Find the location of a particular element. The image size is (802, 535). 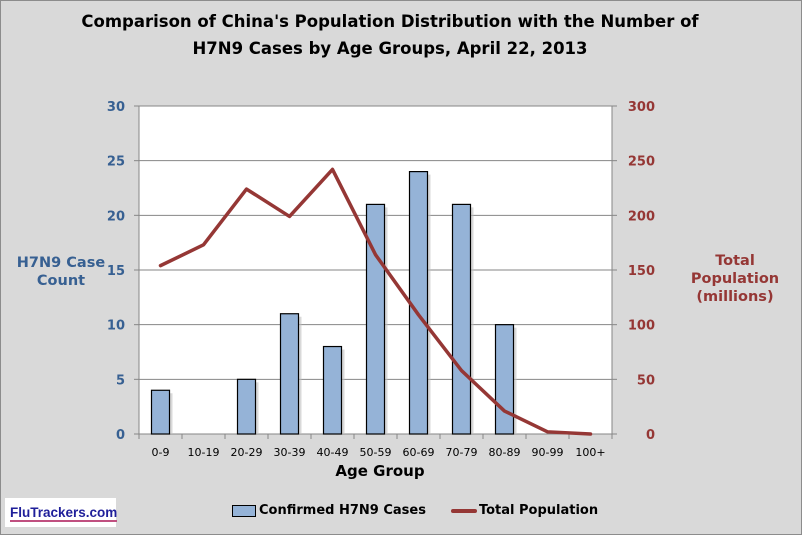

y-left-tick-label: 30 is located at coordinates (116, 107).